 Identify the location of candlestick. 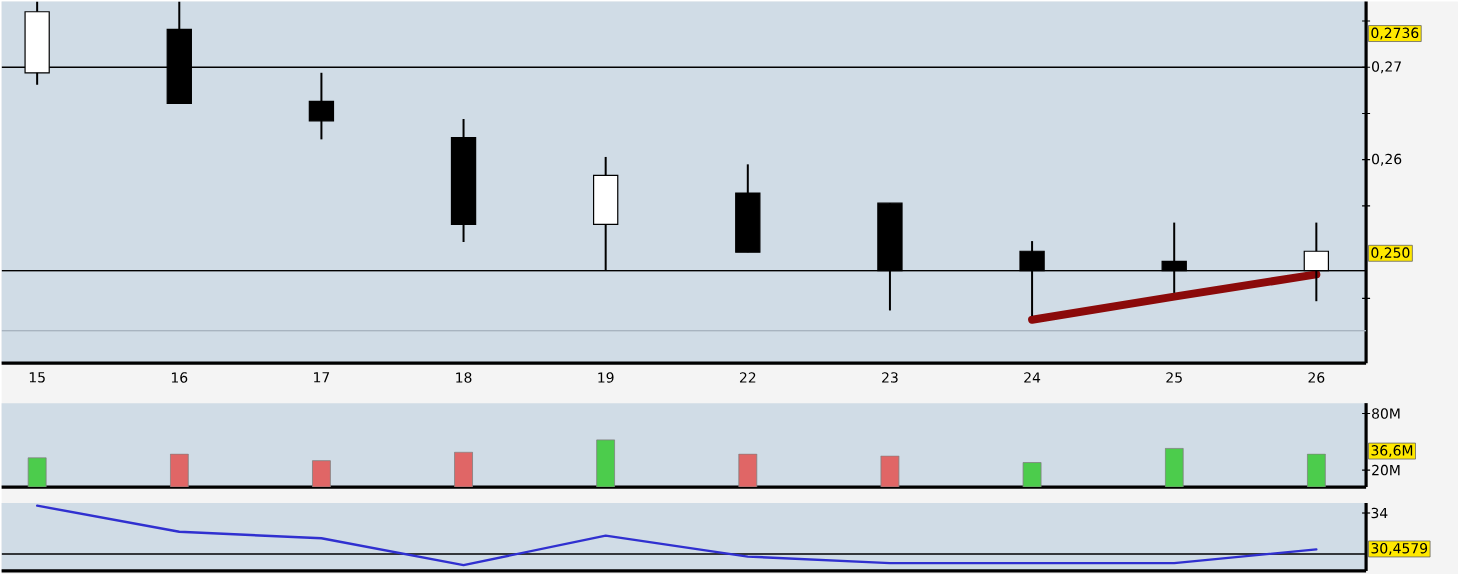
(321, 105).